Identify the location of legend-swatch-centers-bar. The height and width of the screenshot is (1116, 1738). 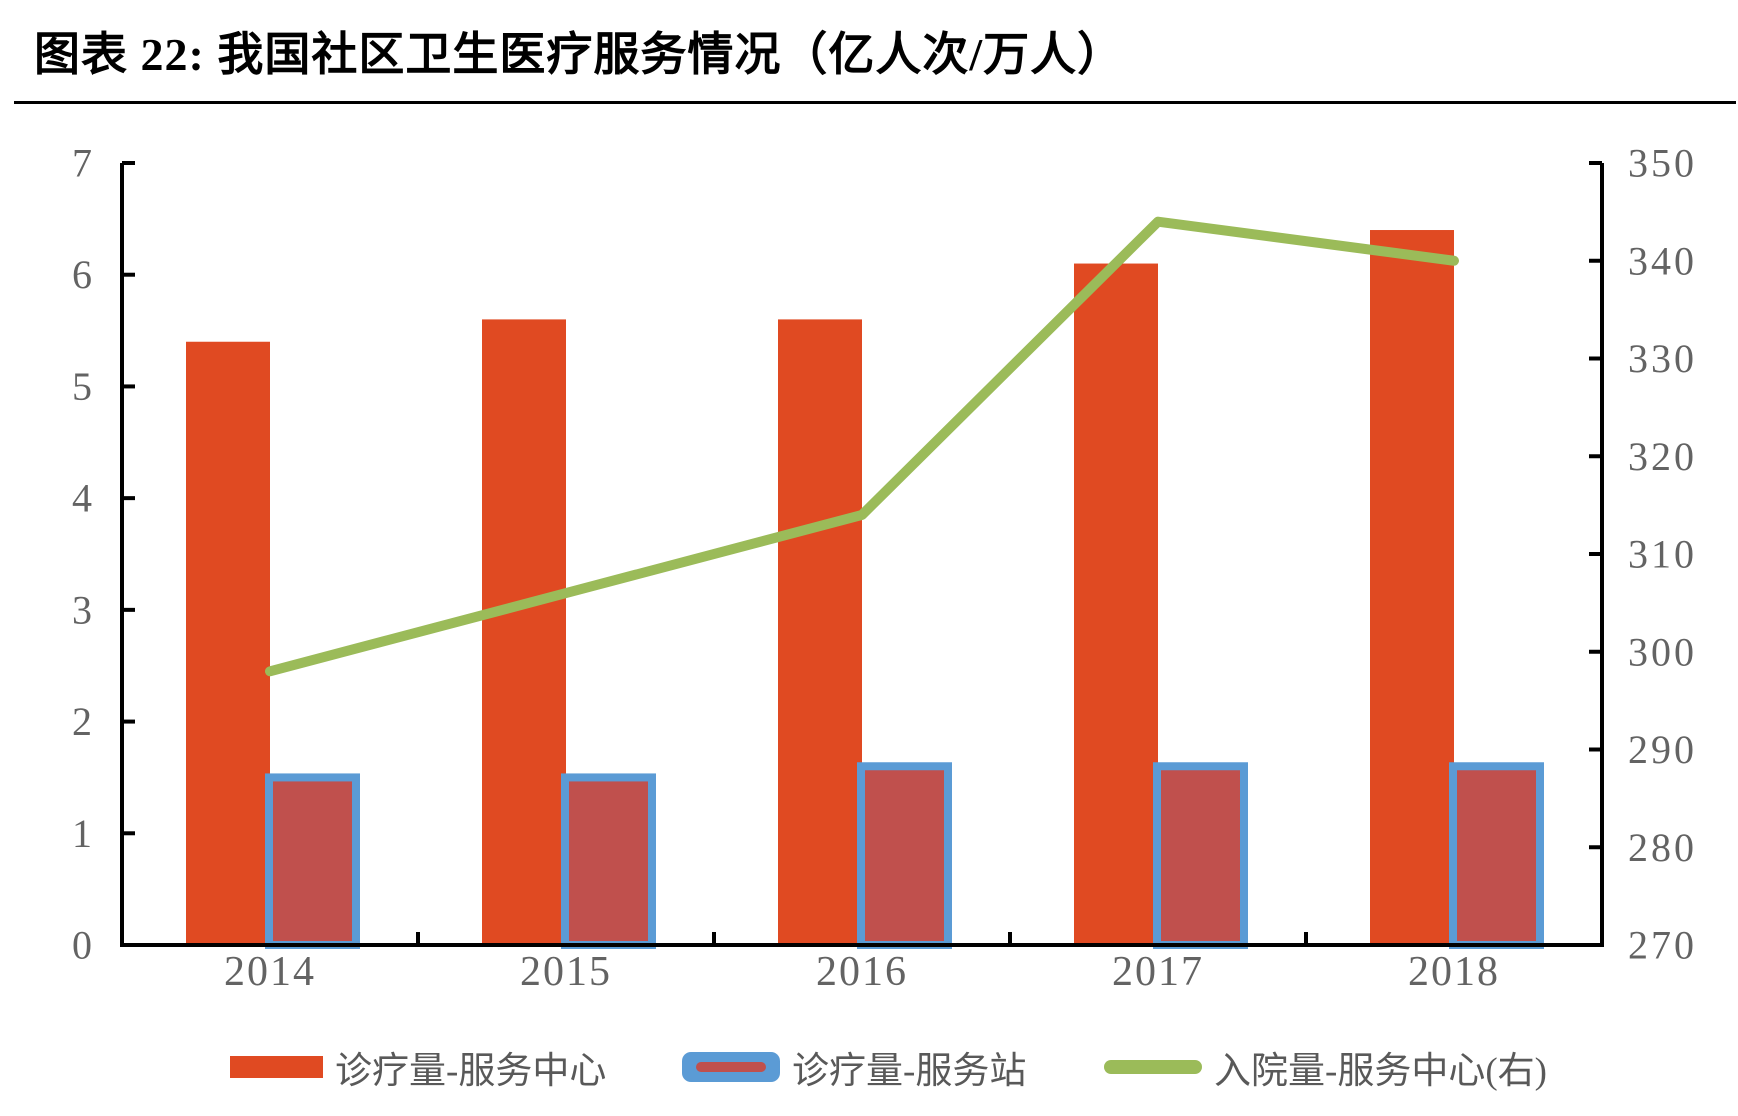
(276, 1067).